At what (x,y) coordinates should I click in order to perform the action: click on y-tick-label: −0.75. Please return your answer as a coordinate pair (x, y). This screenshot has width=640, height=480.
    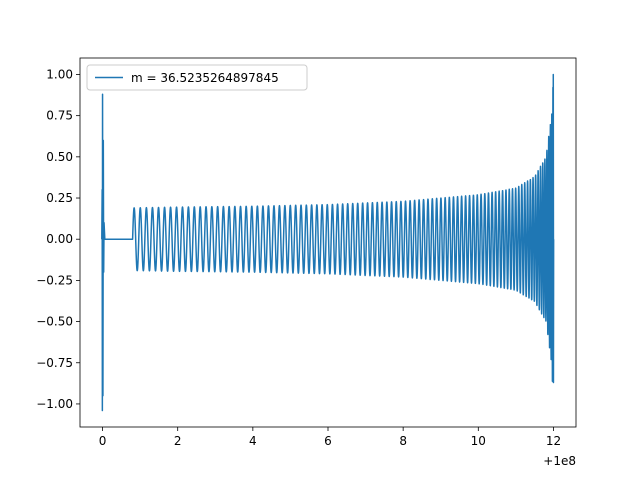
    Looking at the image, I should click on (54, 363).